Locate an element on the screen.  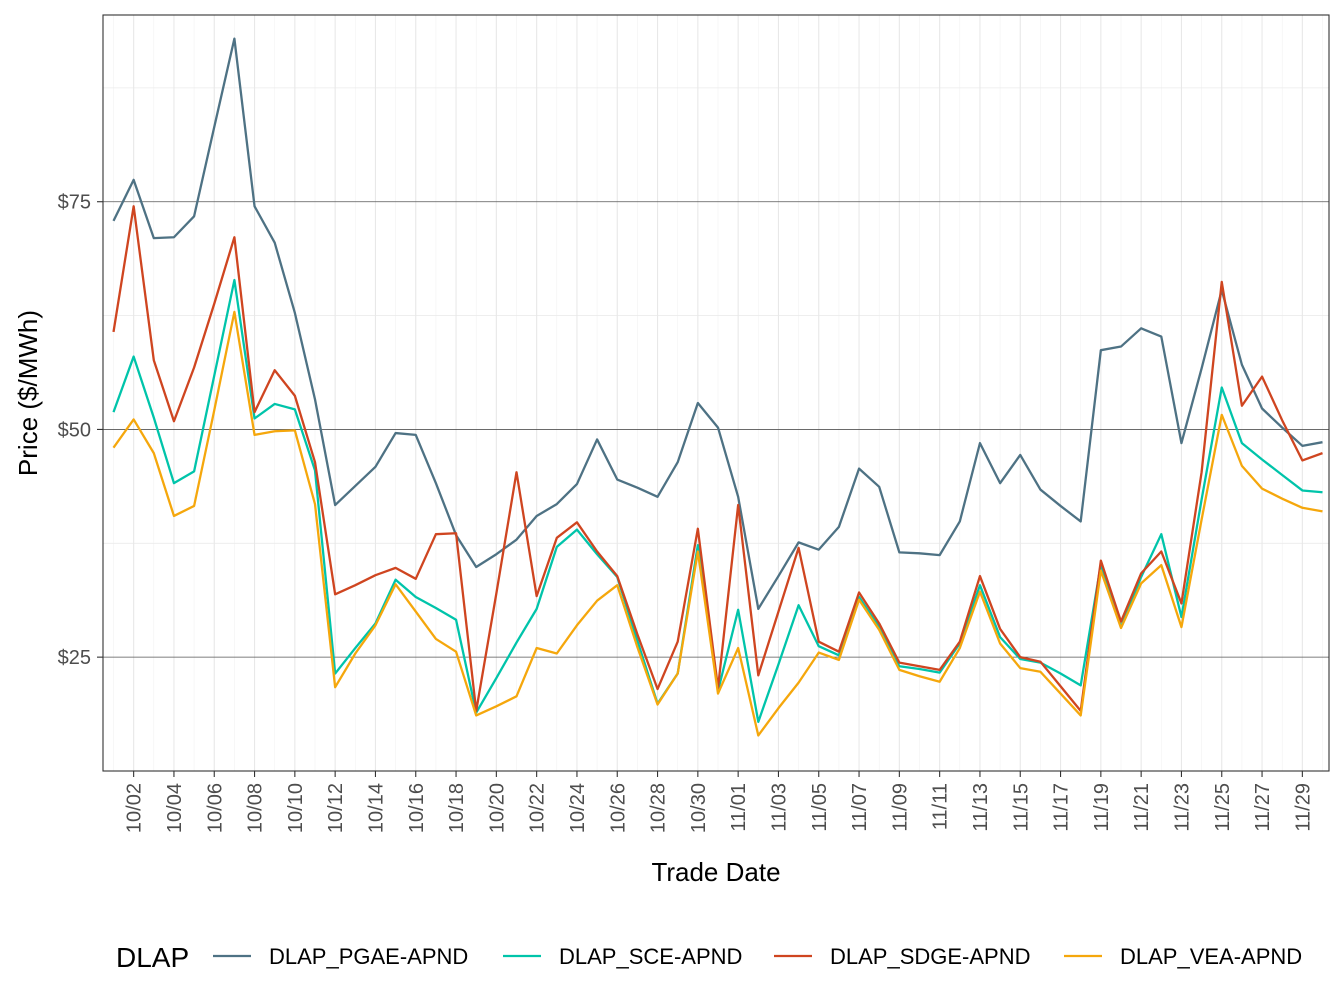
y-tick-label: $50 is located at coordinates (74, 430).